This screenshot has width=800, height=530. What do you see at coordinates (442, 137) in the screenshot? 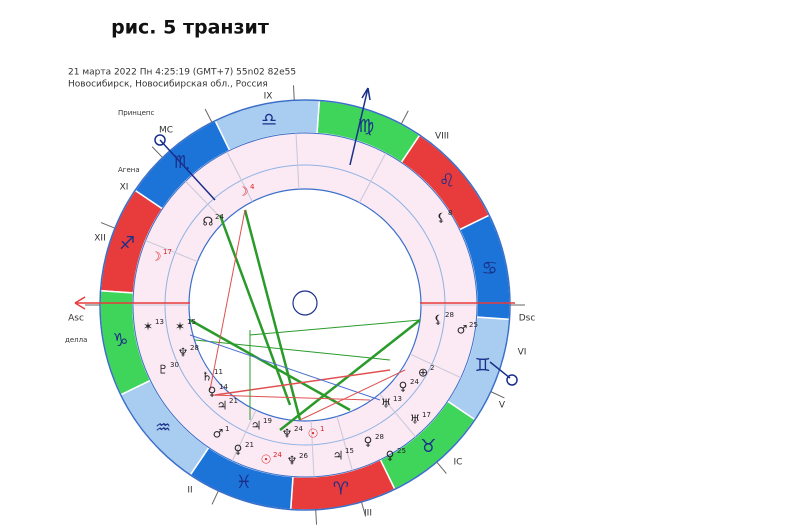
I see `house-label: VIII` at bounding box center [442, 137].